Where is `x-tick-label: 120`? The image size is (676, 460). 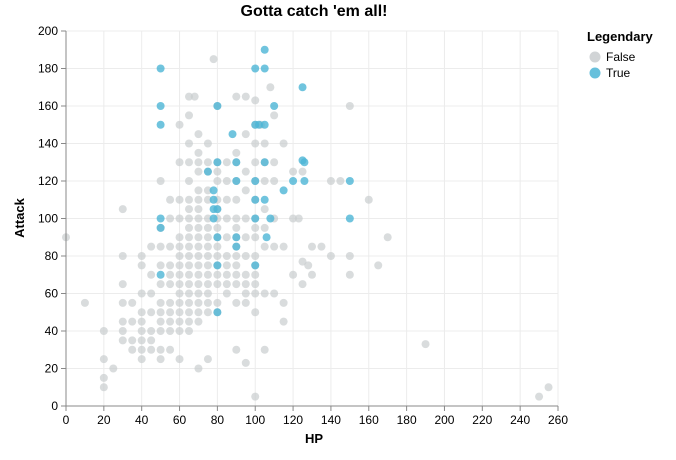 x-tick-label: 120 is located at coordinates (293, 420).